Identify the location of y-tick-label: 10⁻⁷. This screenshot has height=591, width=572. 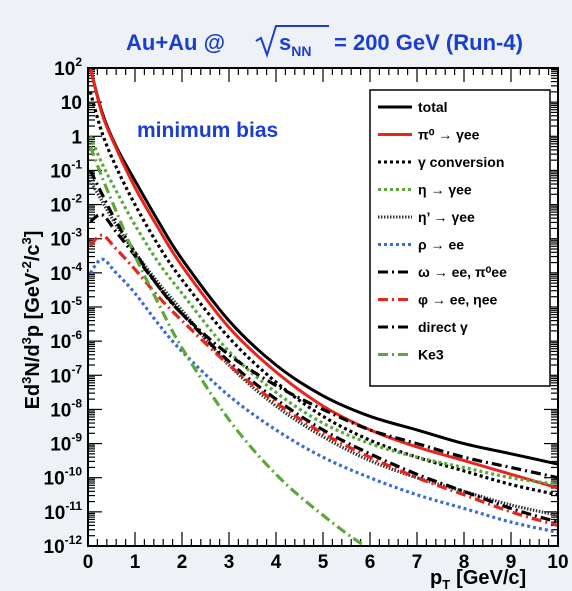
(66, 374).